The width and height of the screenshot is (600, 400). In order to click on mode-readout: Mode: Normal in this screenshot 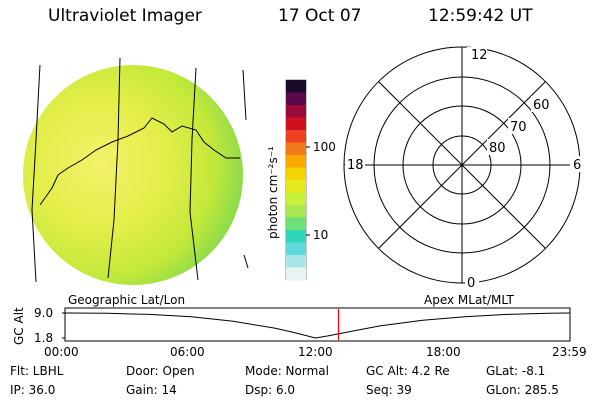, I will do `click(287, 371)`.